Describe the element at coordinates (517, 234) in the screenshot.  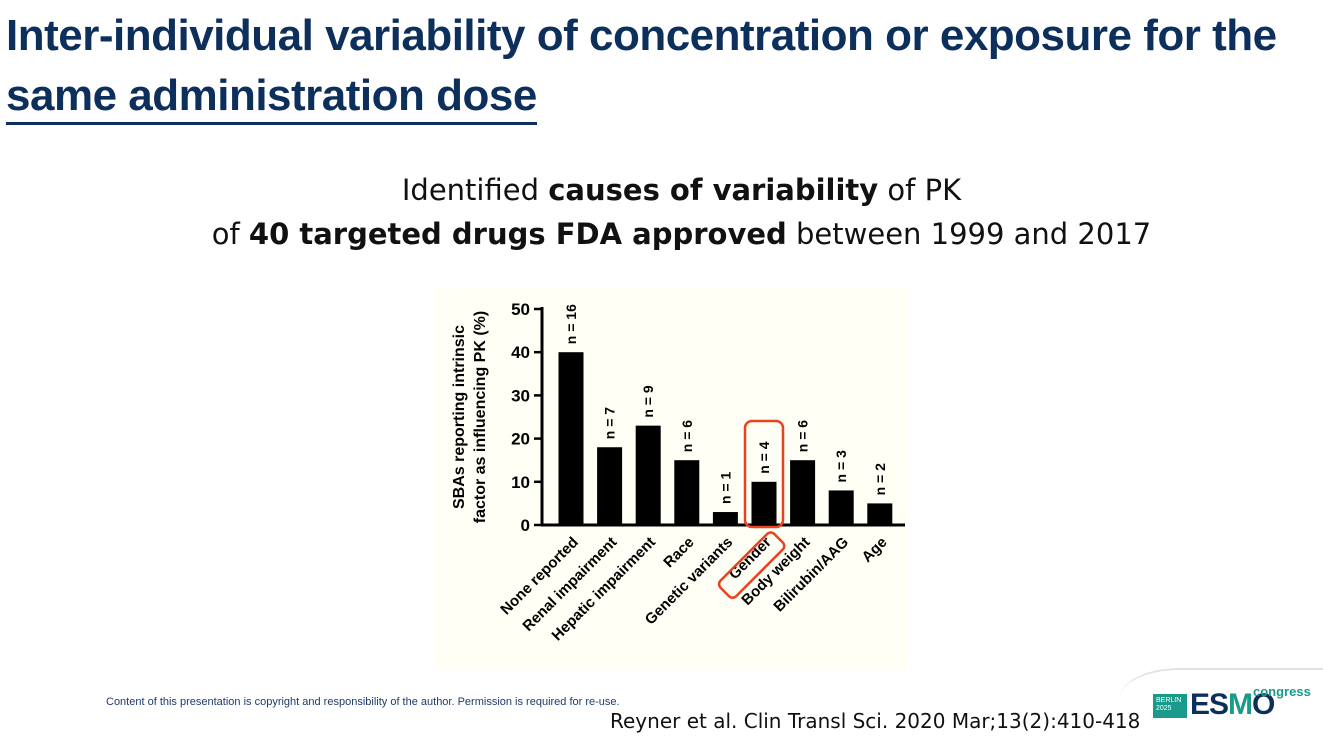
I see `subtitle-line2-bold: 40 targeted drugs FDA approved` at that location.